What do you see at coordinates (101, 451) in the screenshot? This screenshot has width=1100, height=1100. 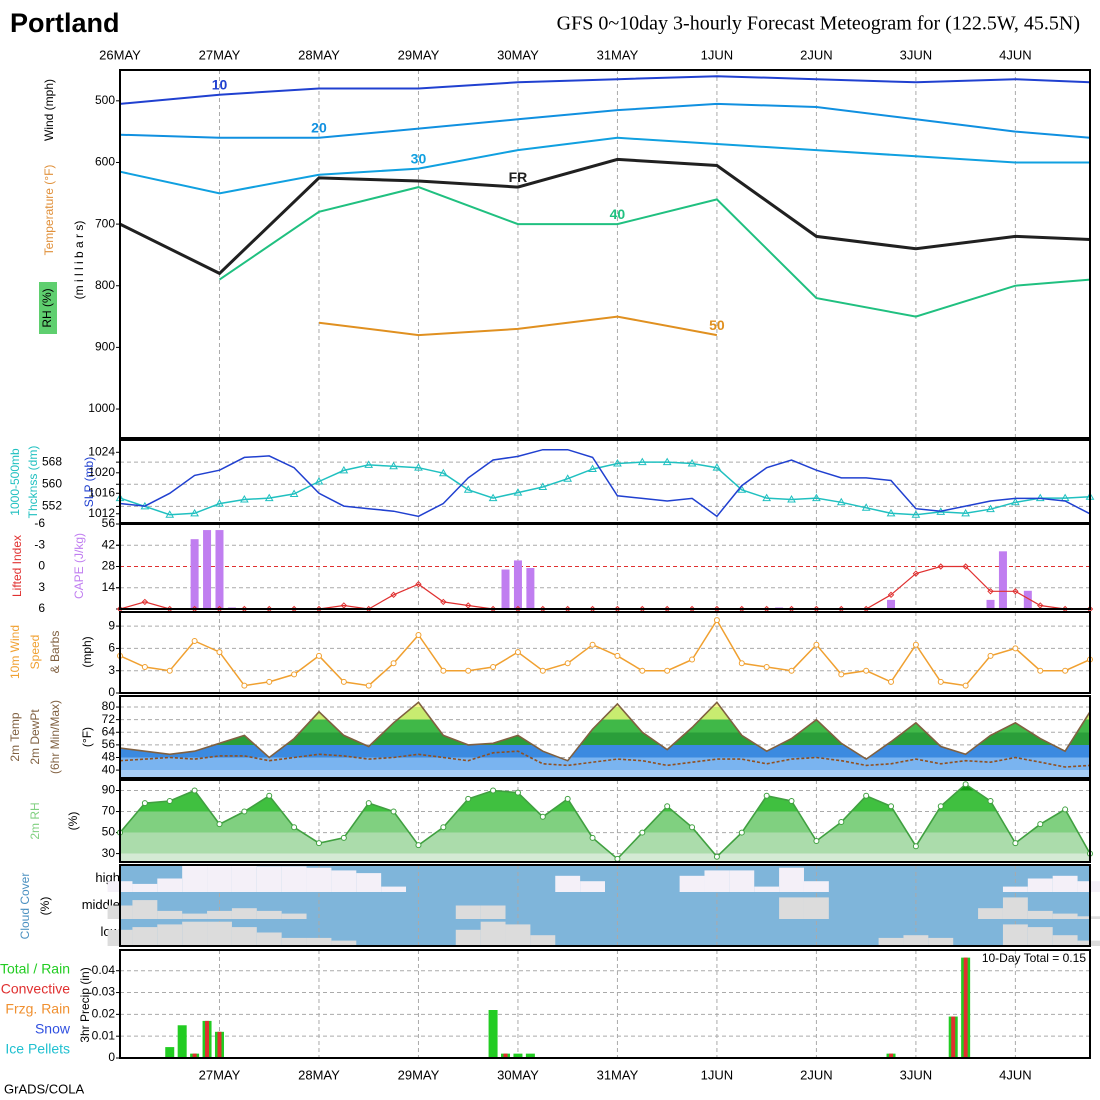 I see `y2-tick-label: 1024` at bounding box center [101, 451].